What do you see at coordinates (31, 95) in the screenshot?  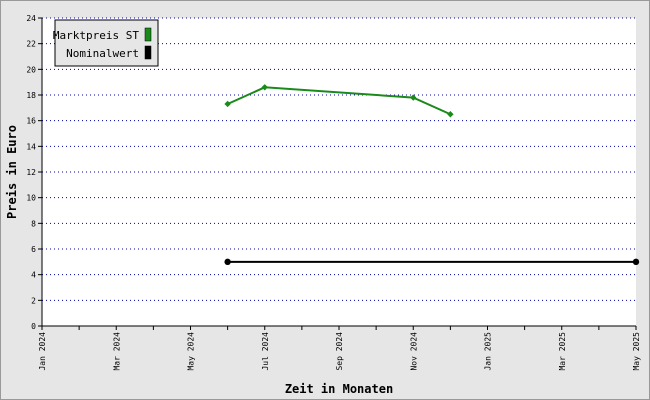 I see `y-tick-label: 18` at bounding box center [31, 95].